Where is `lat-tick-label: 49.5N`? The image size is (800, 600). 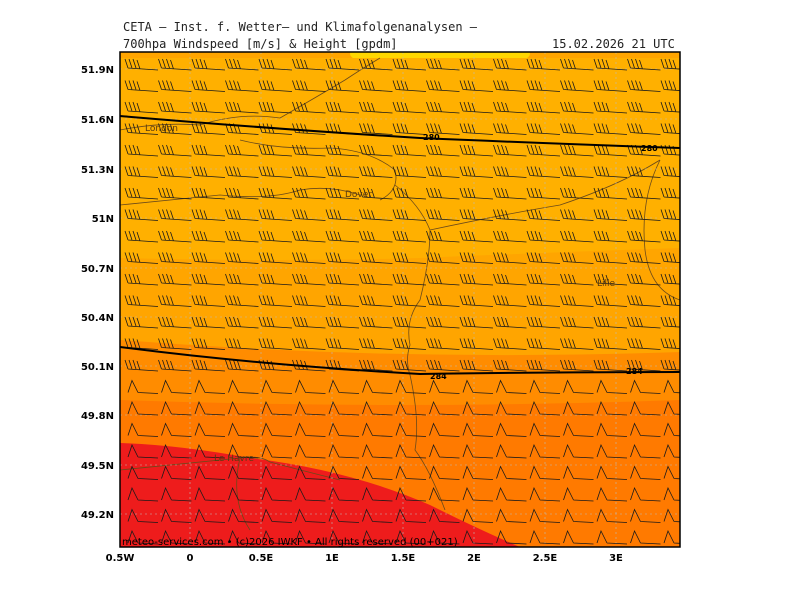
lat-tick-label: 49.5N is located at coordinates (97, 466).